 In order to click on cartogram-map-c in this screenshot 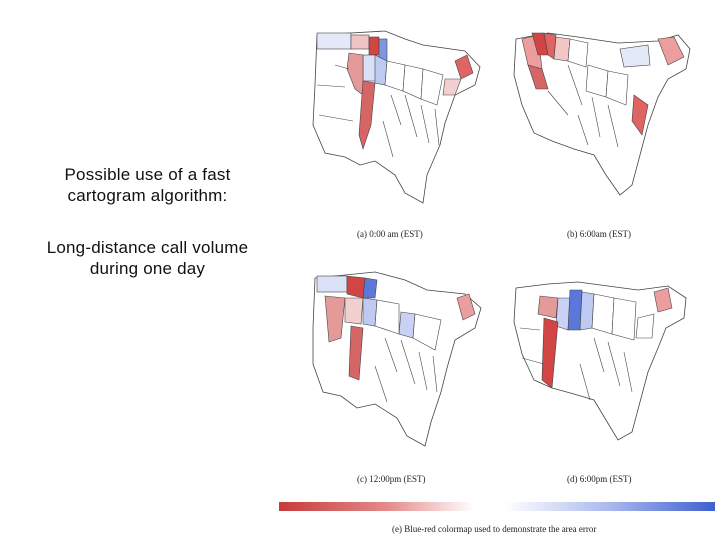, I will do `click(400, 358)`.